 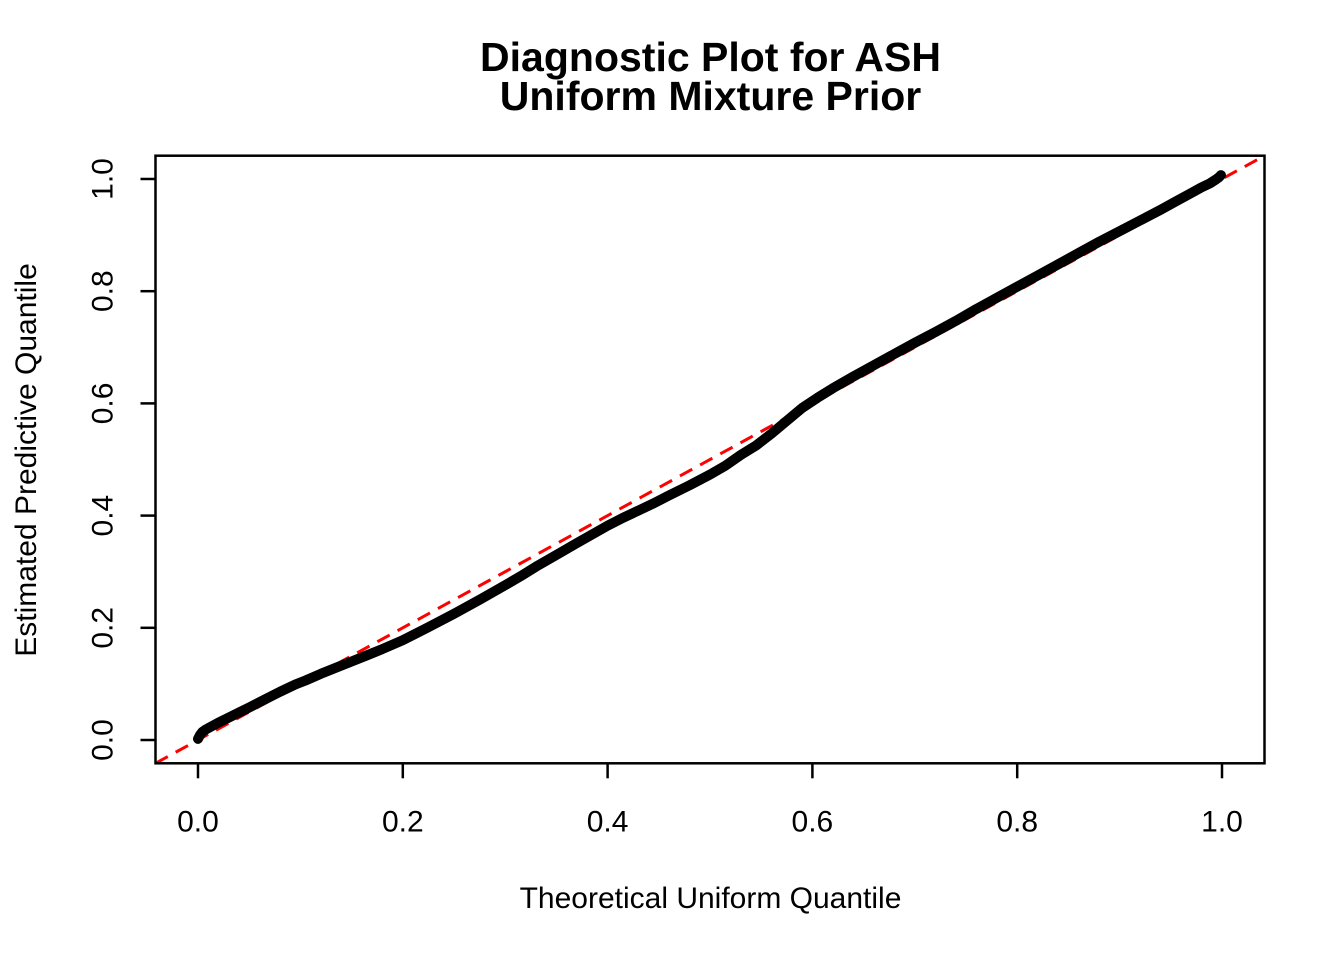 What do you see at coordinates (1222, 822) in the screenshot?
I see `x-tick-label: 1.0` at bounding box center [1222, 822].